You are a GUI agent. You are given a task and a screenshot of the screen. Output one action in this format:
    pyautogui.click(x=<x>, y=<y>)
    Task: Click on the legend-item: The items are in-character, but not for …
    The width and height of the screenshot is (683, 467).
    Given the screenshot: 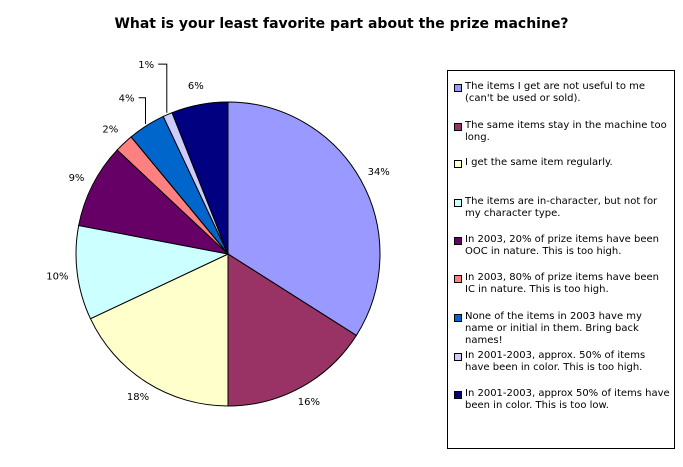 What is the action you would take?
    pyautogui.click(x=562, y=208)
    